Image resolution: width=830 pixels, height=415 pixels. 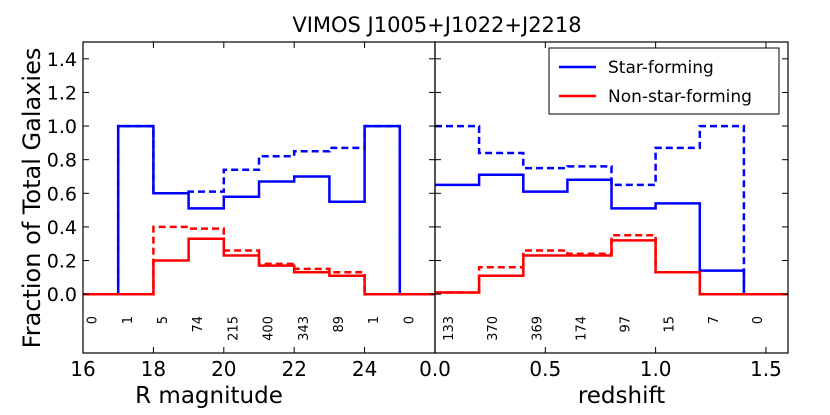 What do you see at coordinates (62, 127) in the screenshot?
I see `y-tick-label: 1.0` at bounding box center [62, 127].